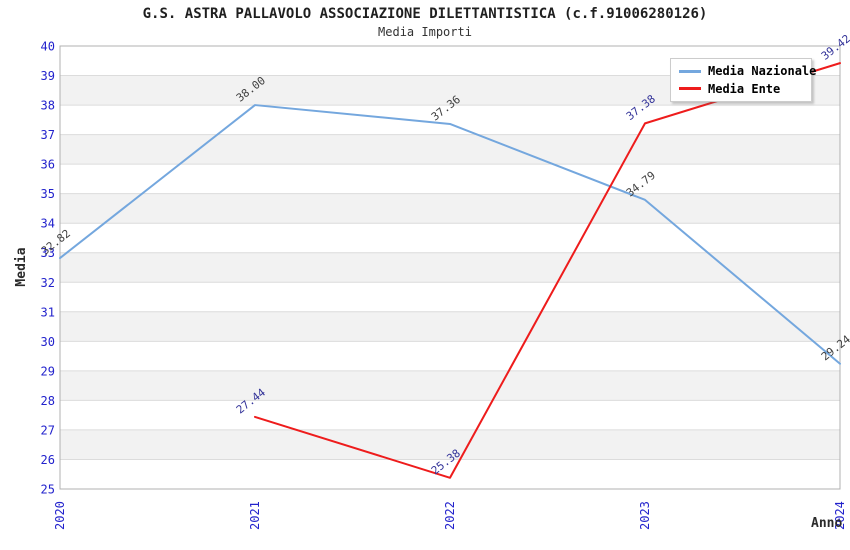 This screenshot has width=850, height=550. What do you see at coordinates (48, 401) in the screenshot?
I see `y-tick-label-28: 28` at bounding box center [48, 401].